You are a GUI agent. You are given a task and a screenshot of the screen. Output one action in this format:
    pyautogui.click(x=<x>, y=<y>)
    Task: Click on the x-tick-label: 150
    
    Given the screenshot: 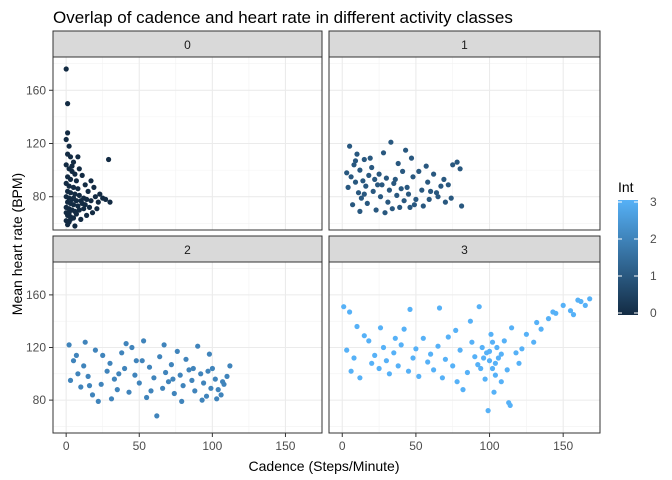 What is the action you would take?
    pyautogui.click(x=285, y=446)
    